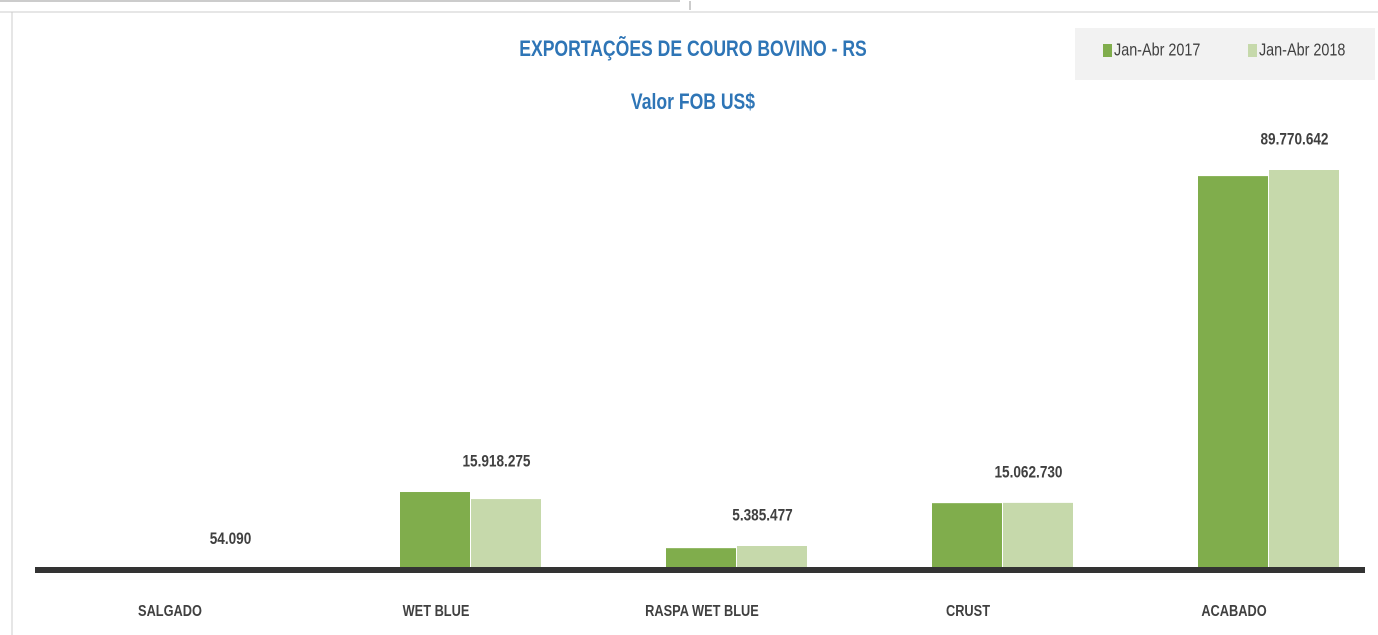  I want to click on data-label: 5.385.477, so click(762, 515).